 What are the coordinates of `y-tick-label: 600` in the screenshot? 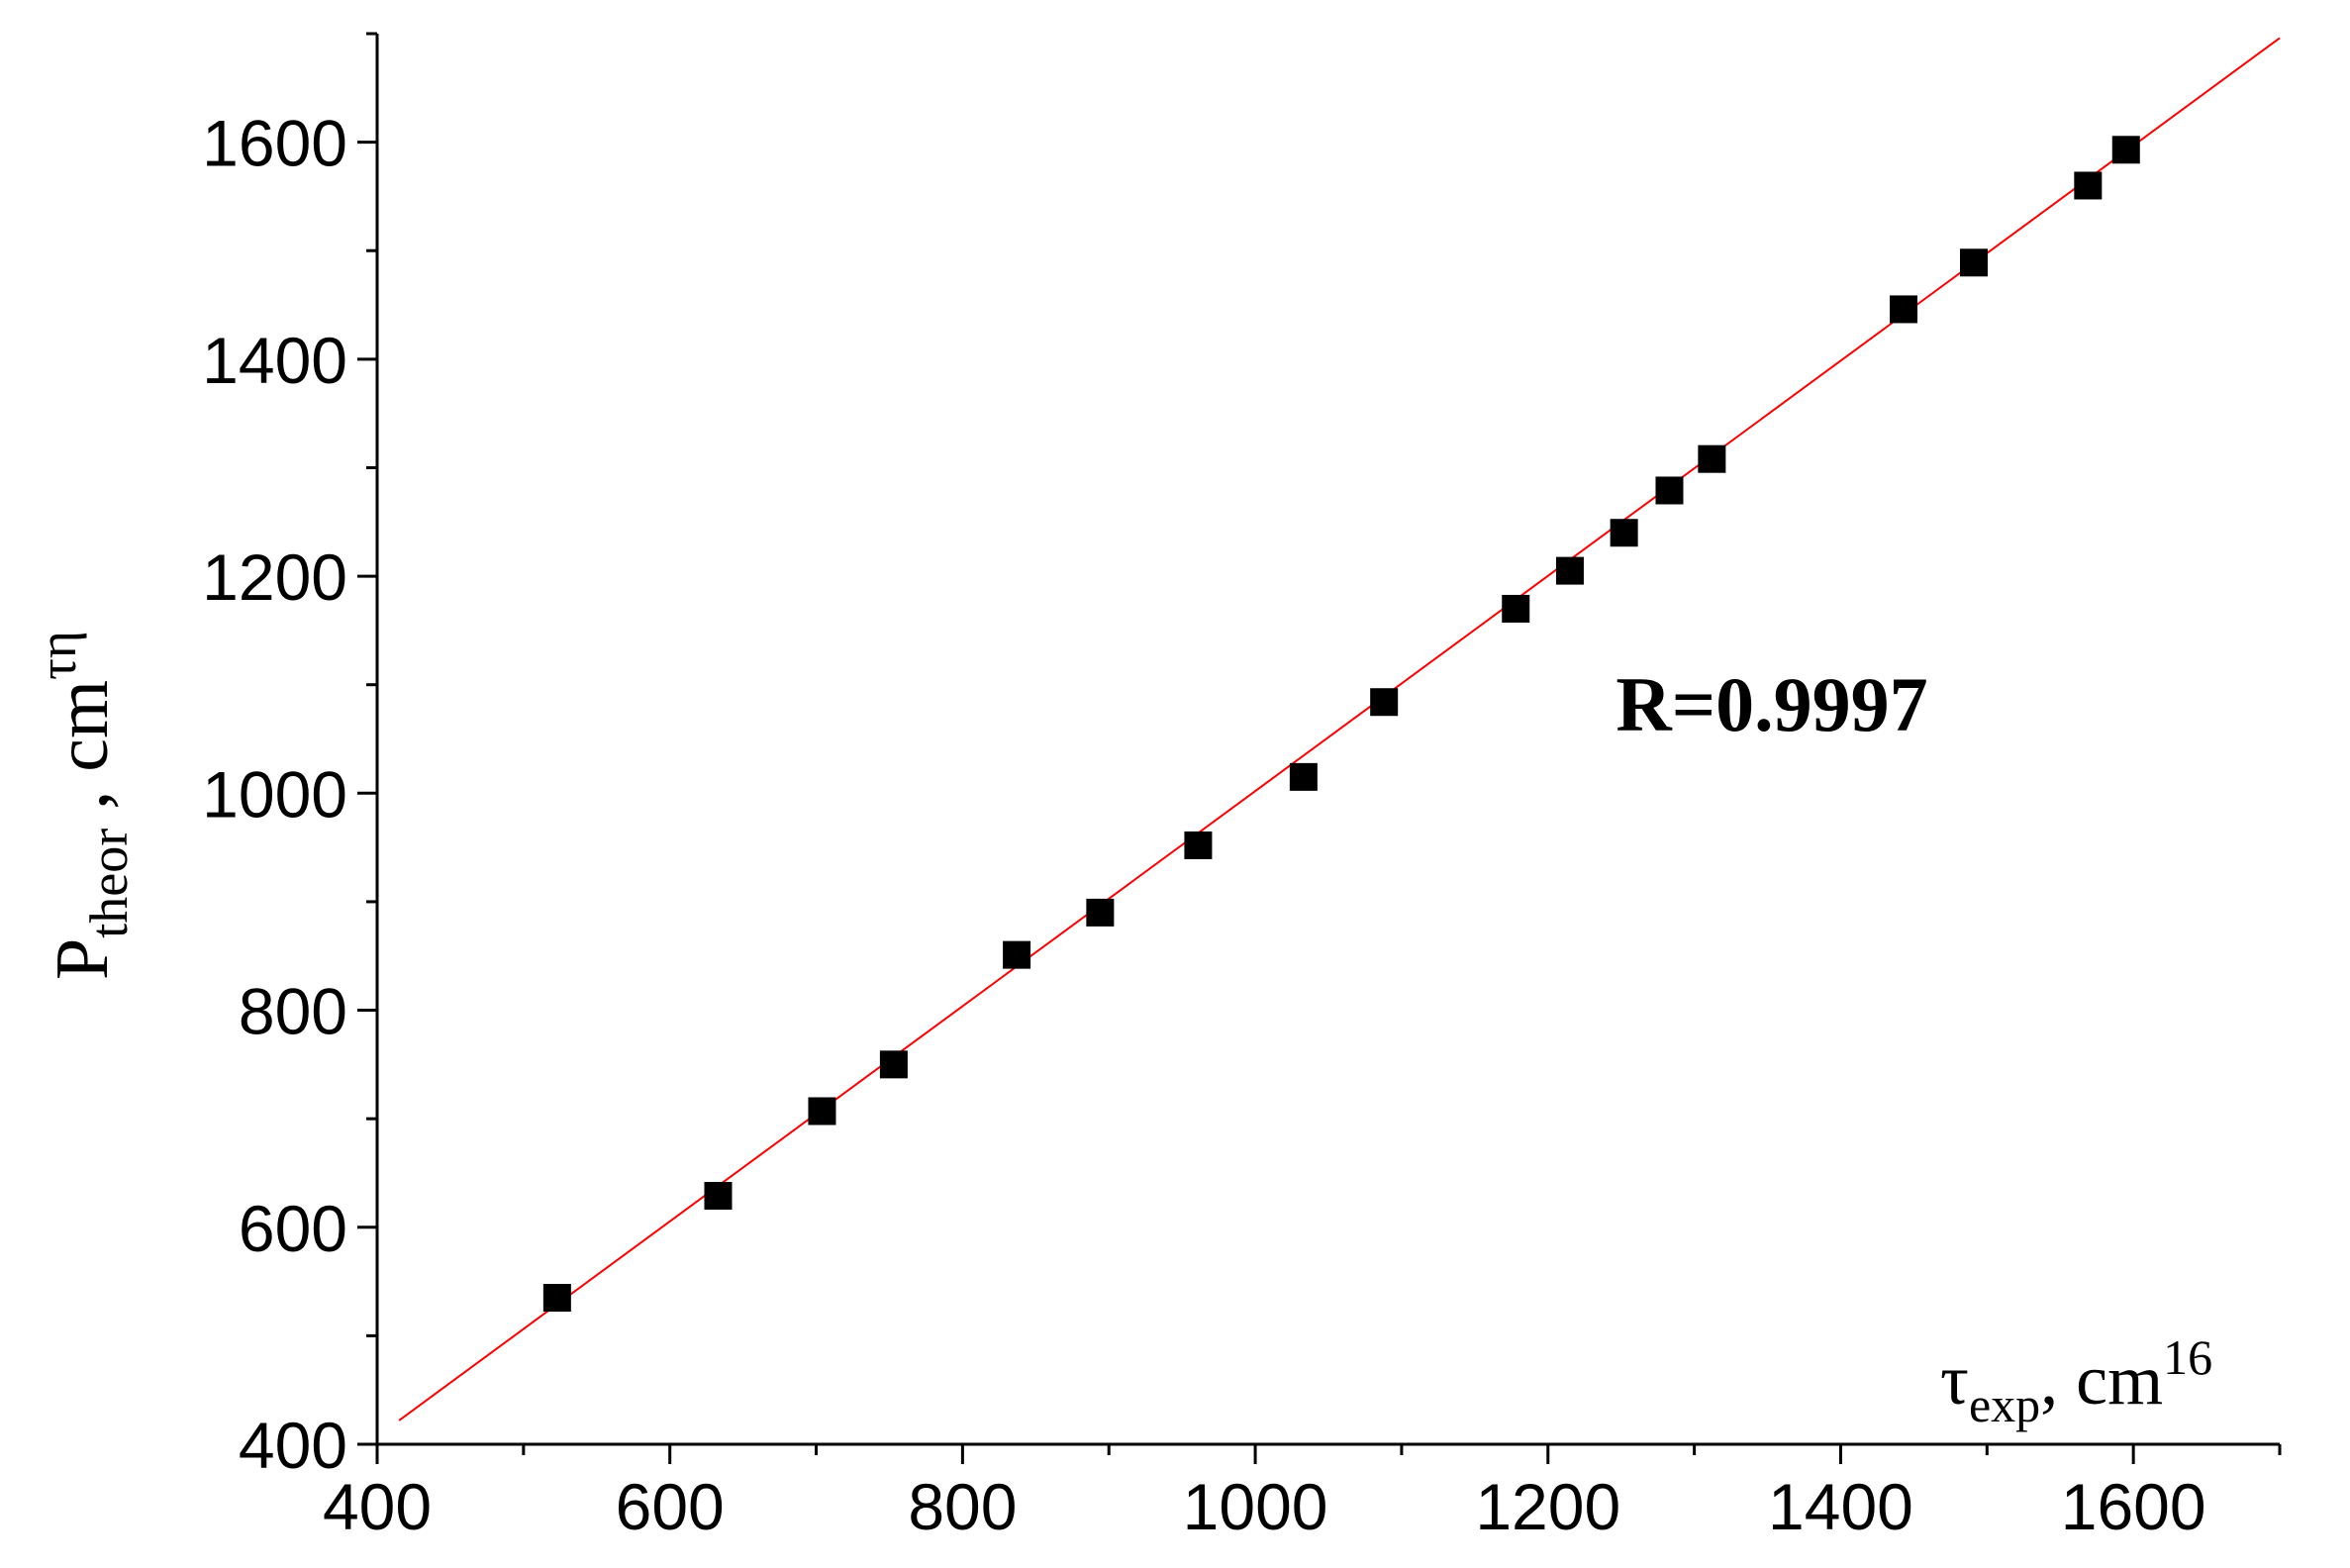 It's located at (293, 1228).